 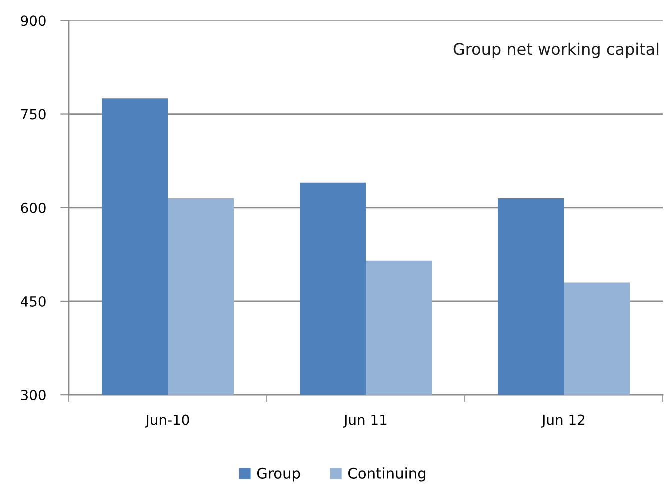 I want to click on y-tick-label: 600, so click(x=33, y=208).